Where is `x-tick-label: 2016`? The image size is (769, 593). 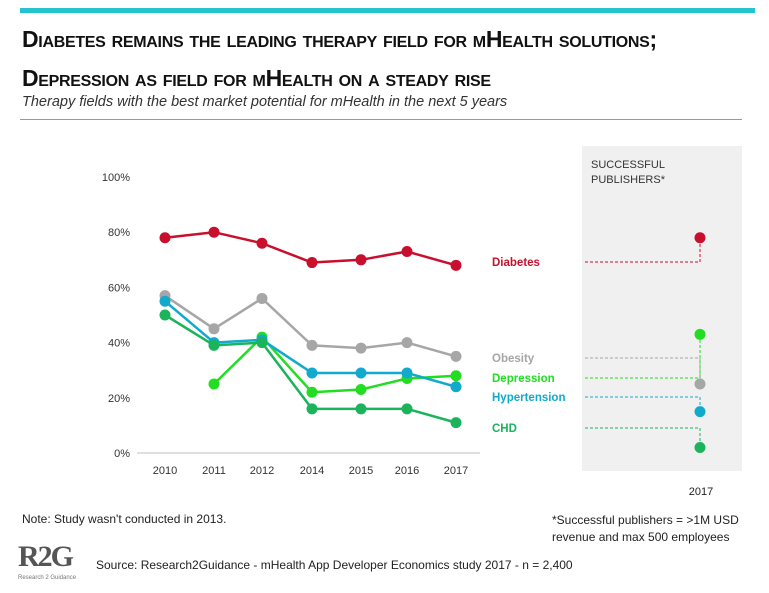 x-tick-label: 2016 is located at coordinates (407, 471).